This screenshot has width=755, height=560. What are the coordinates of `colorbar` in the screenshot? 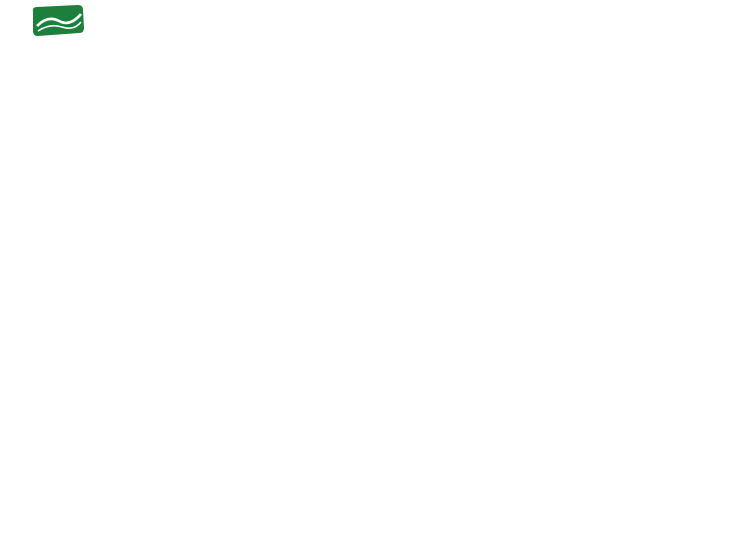 It's located at (355, 499).